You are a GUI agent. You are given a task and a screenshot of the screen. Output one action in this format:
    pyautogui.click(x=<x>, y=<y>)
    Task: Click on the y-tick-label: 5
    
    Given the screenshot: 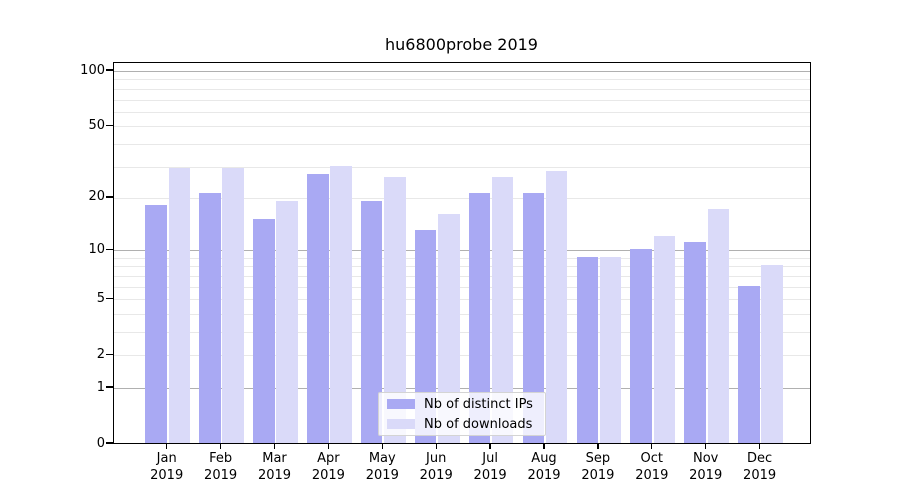 What is the action you would take?
    pyautogui.click(x=100, y=298)
    